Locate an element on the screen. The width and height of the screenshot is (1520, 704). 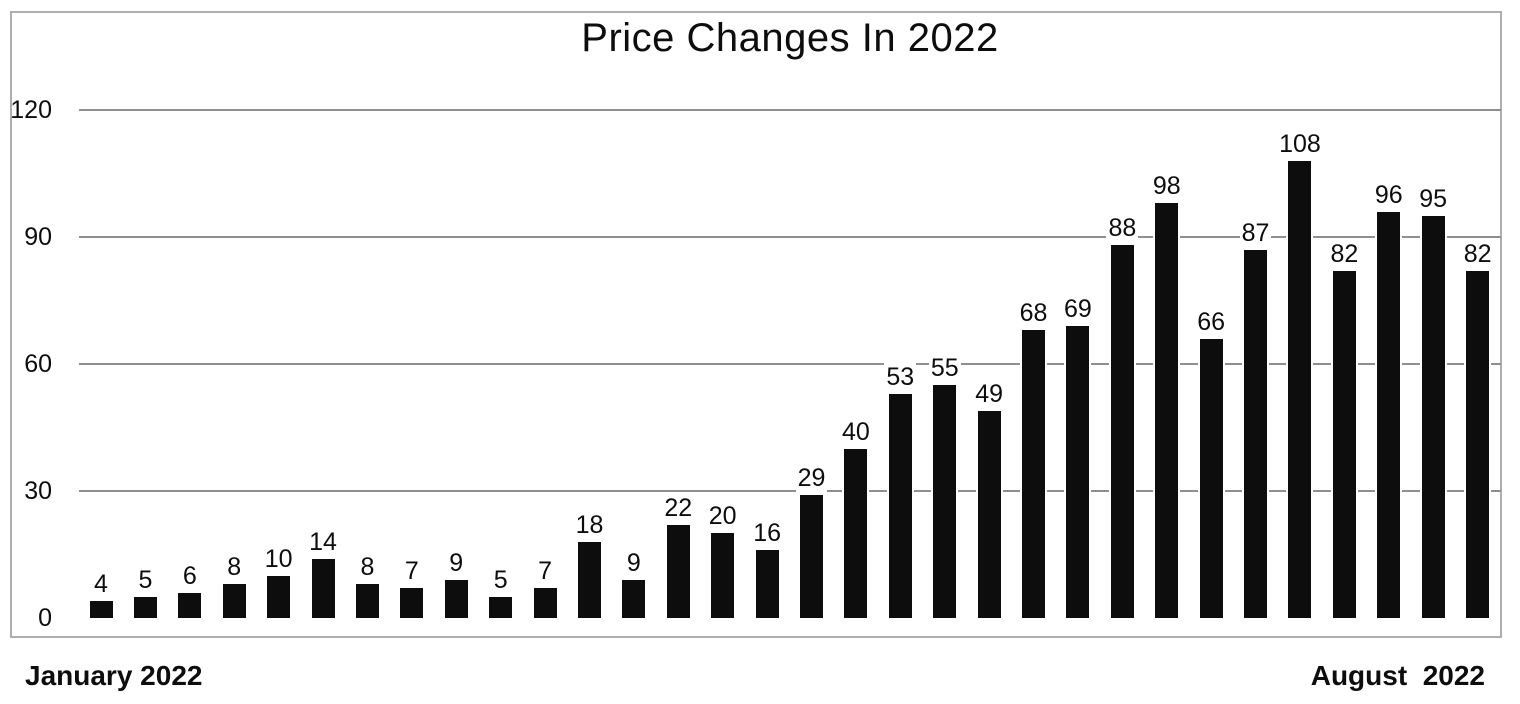
bar-value-label: 18 is located at coordinates (589, 525).